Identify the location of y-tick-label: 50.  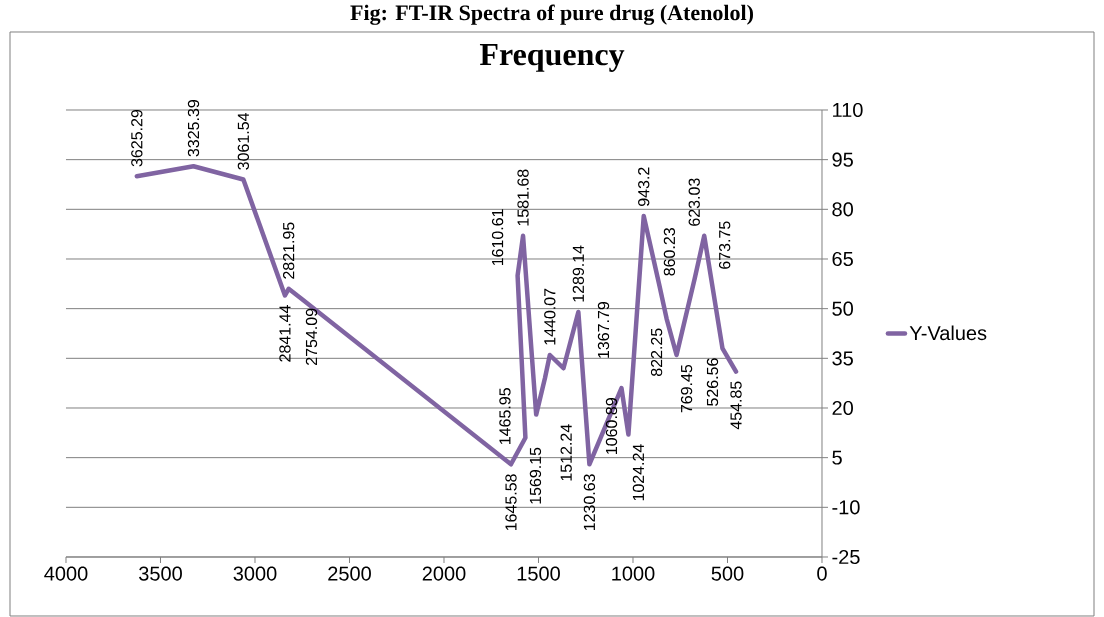
(842, 308).